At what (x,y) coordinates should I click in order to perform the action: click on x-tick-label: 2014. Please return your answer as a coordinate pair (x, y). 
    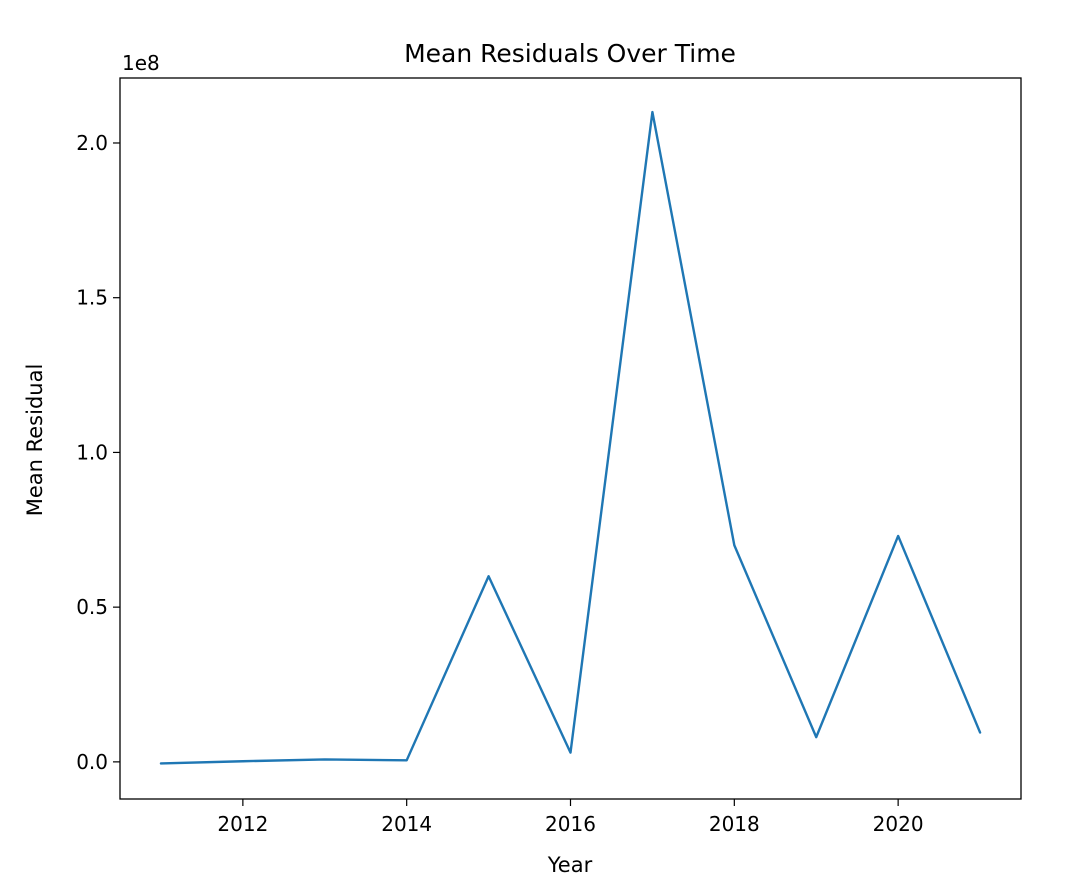
    Looking at the image, I should click on (406, 824).